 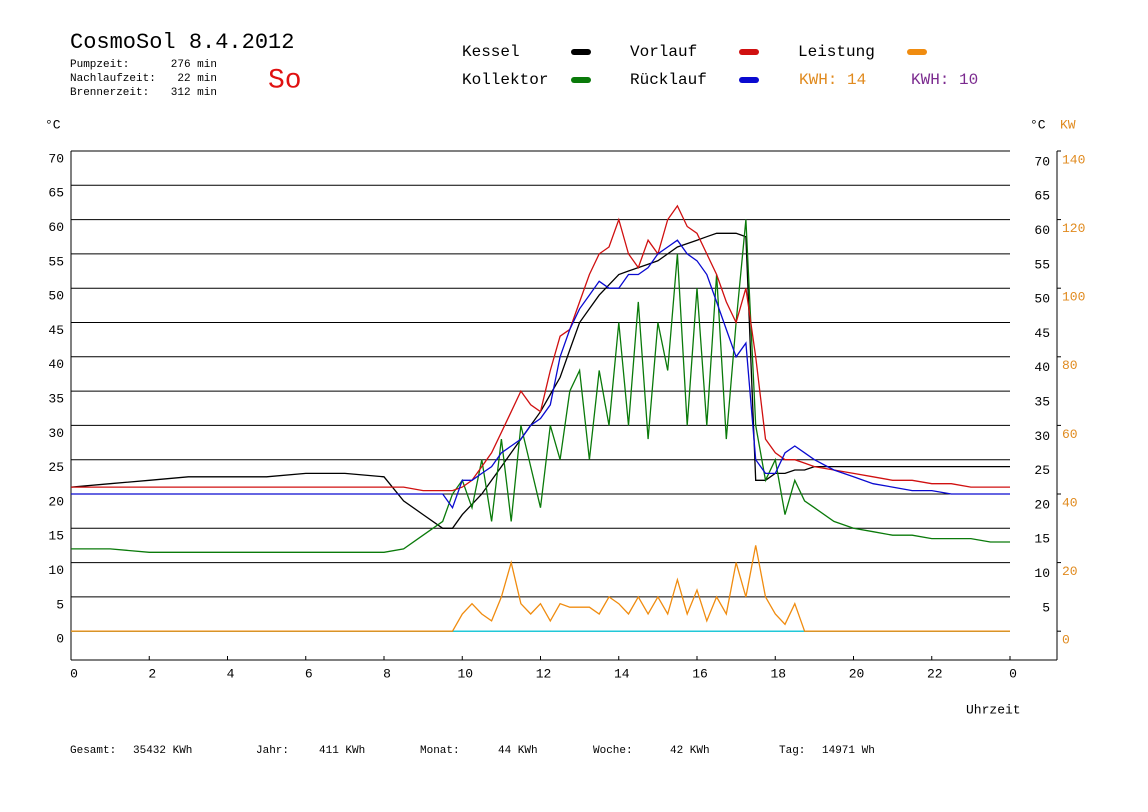 I want to click on y2-tick-label: 140, so click(x=1073, y=159).